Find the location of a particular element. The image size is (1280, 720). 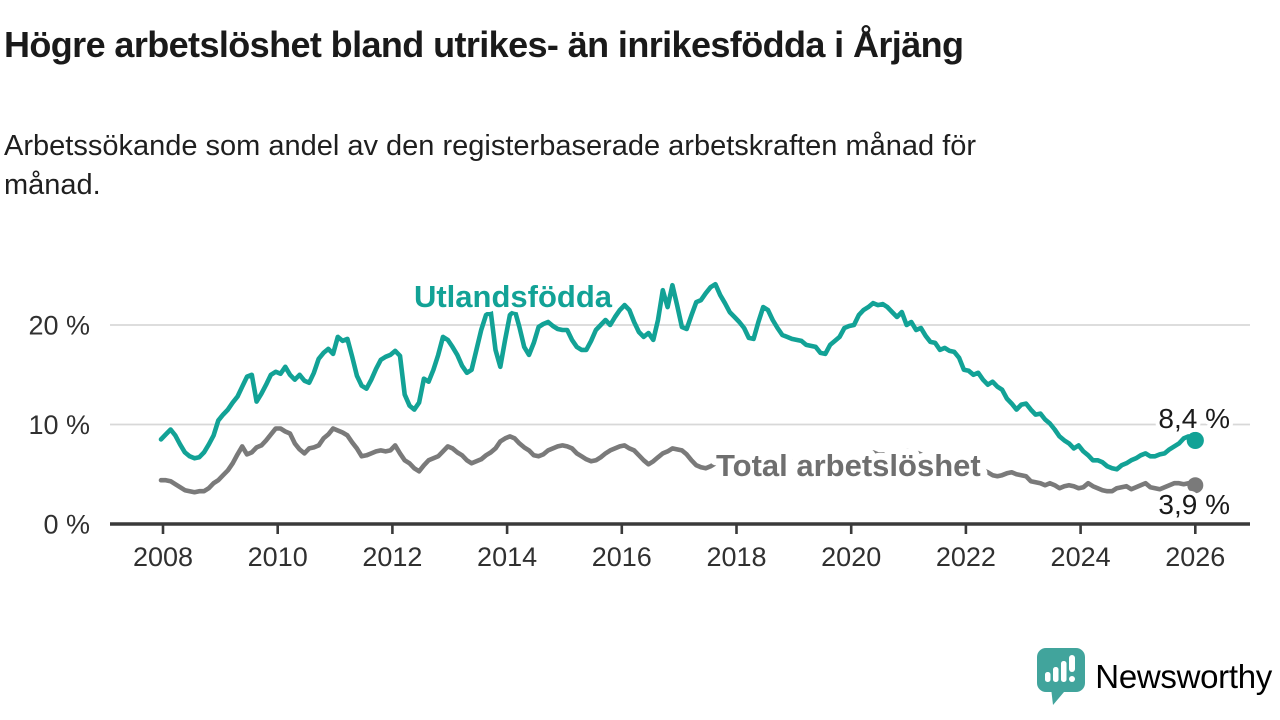

series-label-total: Total arbetslöshet is located at coordinates (848, 465).